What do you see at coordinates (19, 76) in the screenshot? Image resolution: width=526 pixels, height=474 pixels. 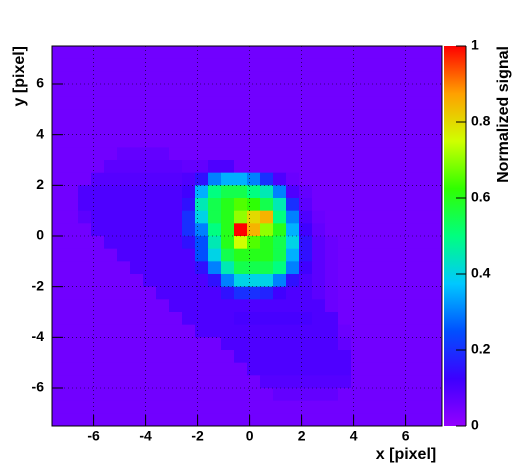 I see `y-axis-title: y [pixel]` at bounding box center [19, 76].